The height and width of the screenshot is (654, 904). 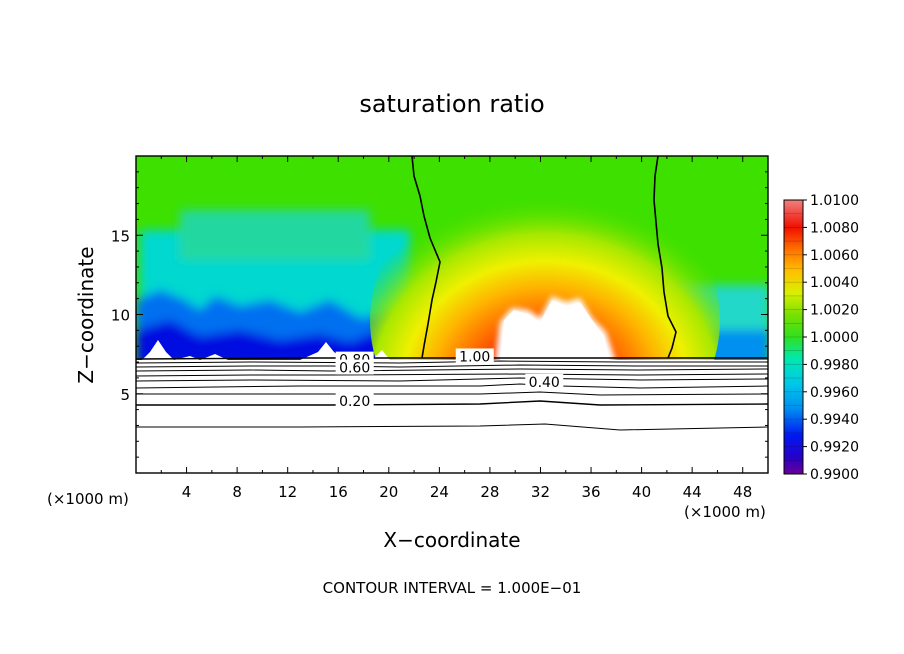 What do you see at coordinates (834, 228) in the screenshot?
I see `colorbar-label: 1.0080` at bounding box center [834, 228].